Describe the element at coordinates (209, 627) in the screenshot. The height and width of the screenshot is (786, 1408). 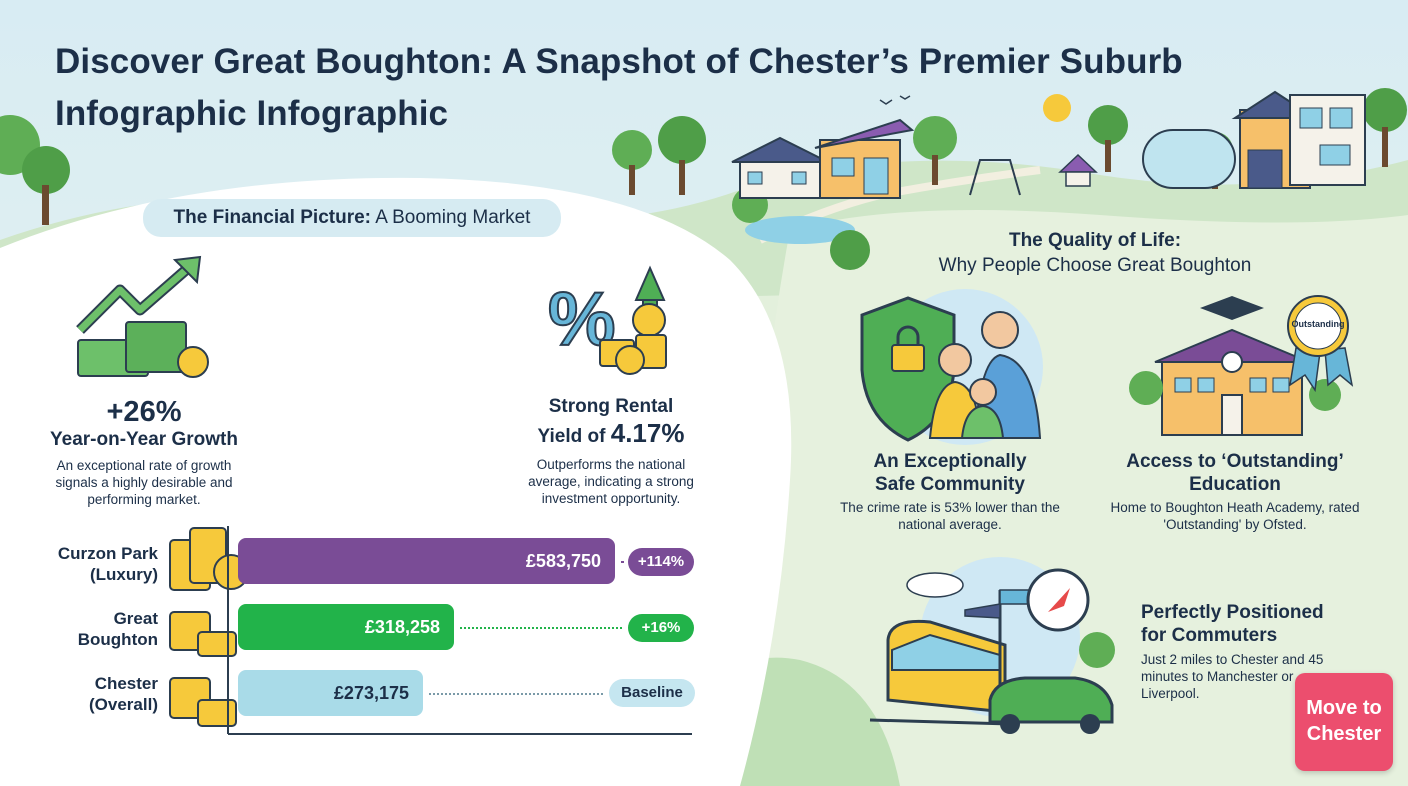
I see `coin-stack-icons` at that location.